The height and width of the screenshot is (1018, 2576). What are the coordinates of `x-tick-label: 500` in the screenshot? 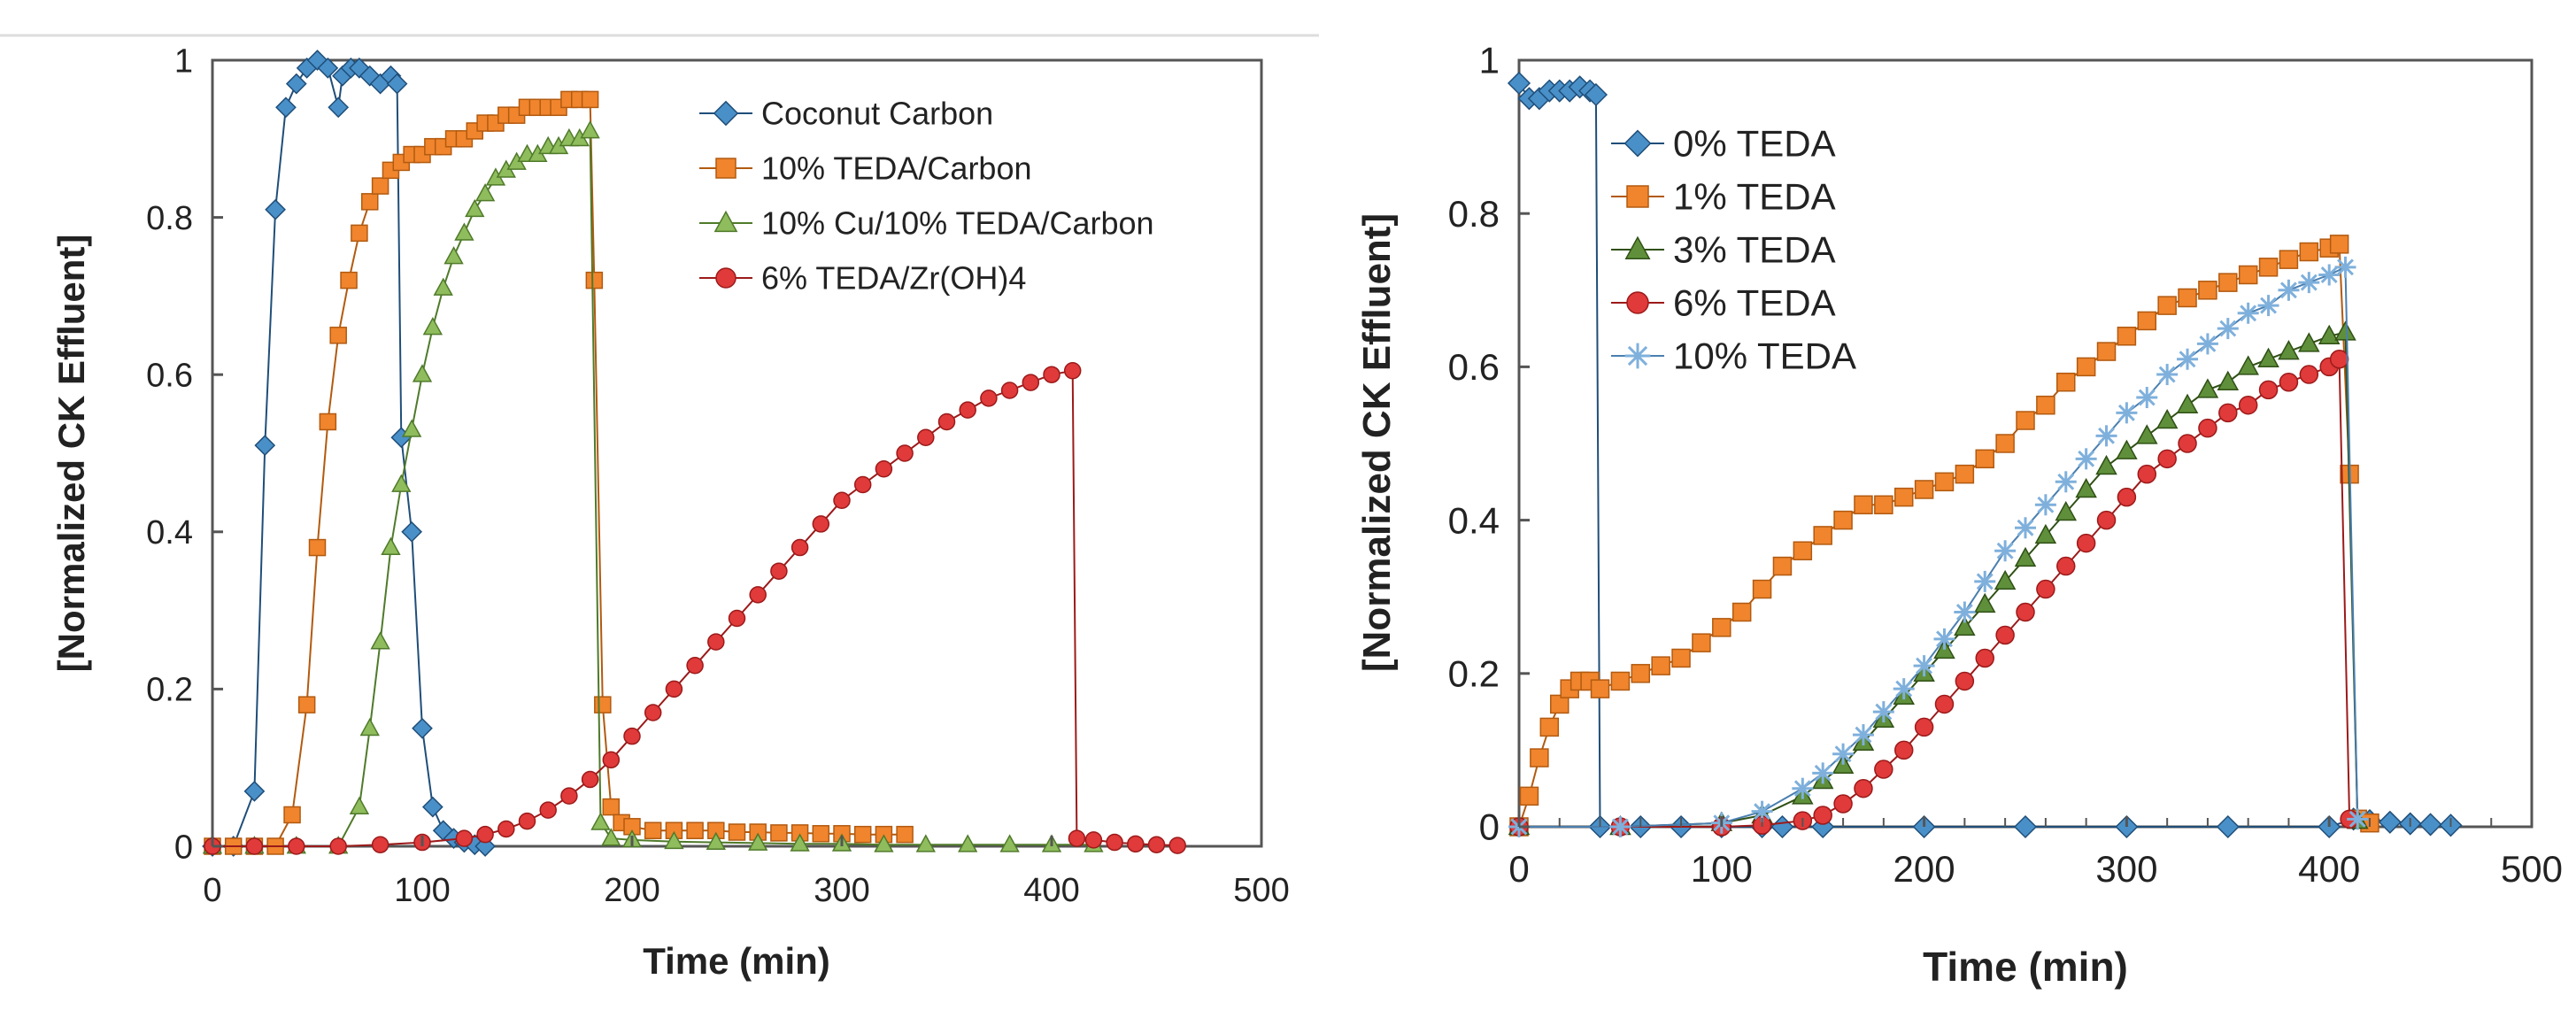 It's located at (2532, 869).